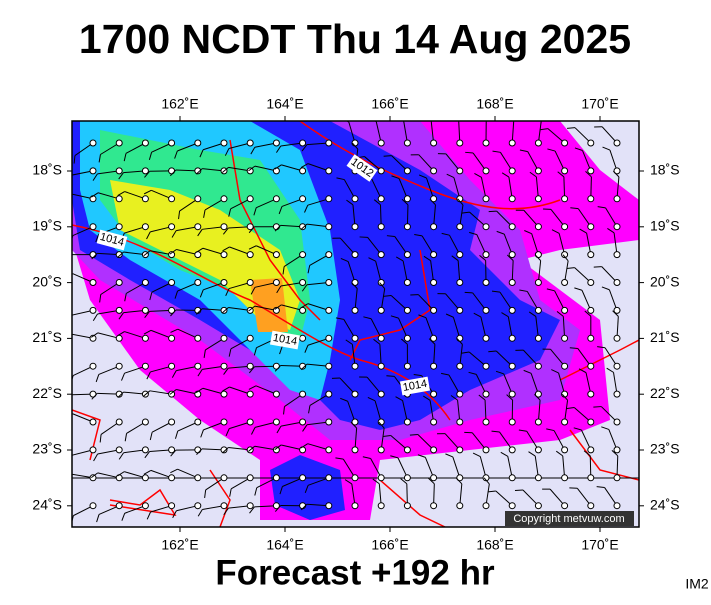 The image size is (711, 605). Describe the element at coordinates (389, 104) in the screenshot. I see `lon-label: 166˚E` at that location.